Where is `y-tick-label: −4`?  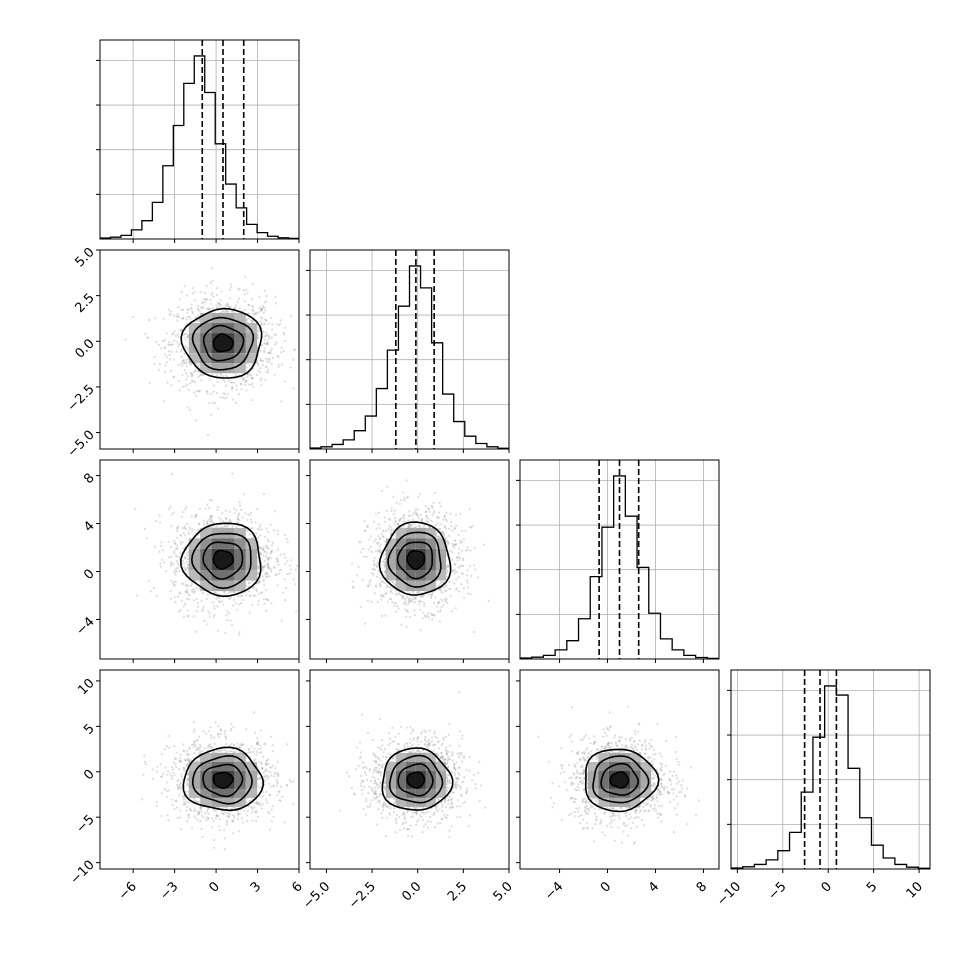 y-tick-label: −4 is located at coordinates (85, 626).